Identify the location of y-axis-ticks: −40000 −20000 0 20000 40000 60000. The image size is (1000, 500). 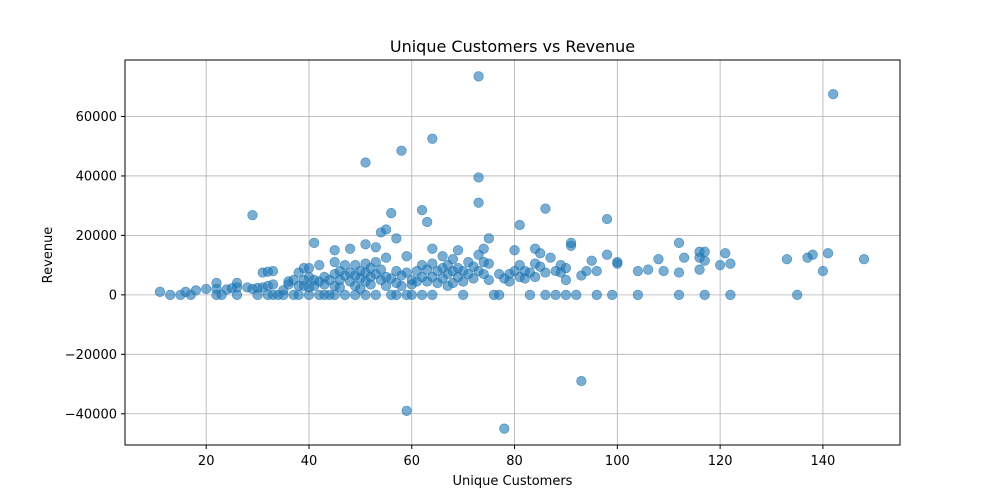
(95, 266).